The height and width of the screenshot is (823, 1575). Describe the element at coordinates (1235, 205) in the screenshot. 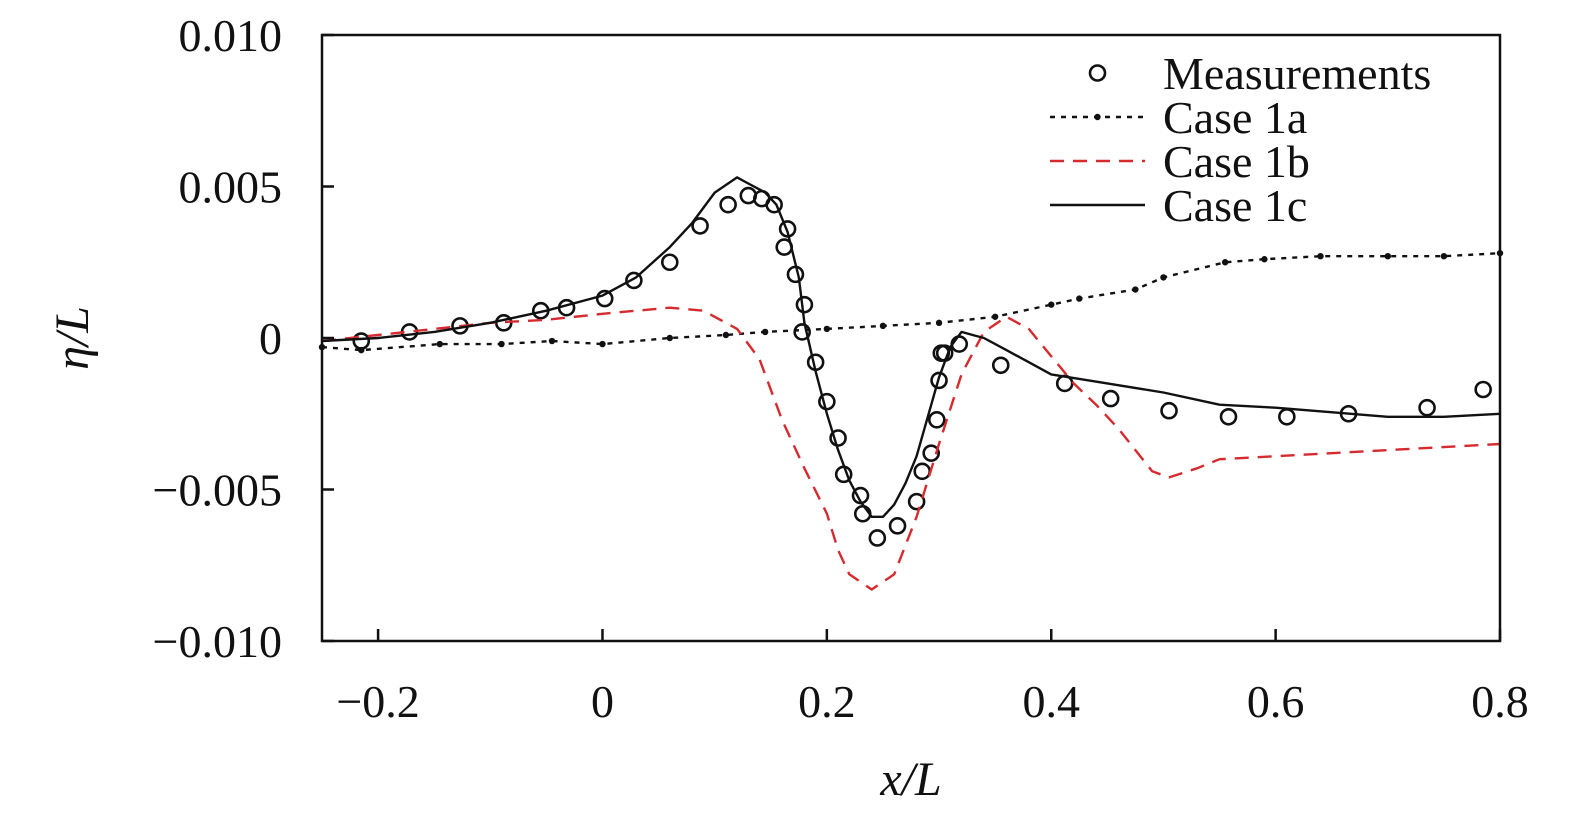

I see `legend-label-case-1c: Case 1c` at that location.